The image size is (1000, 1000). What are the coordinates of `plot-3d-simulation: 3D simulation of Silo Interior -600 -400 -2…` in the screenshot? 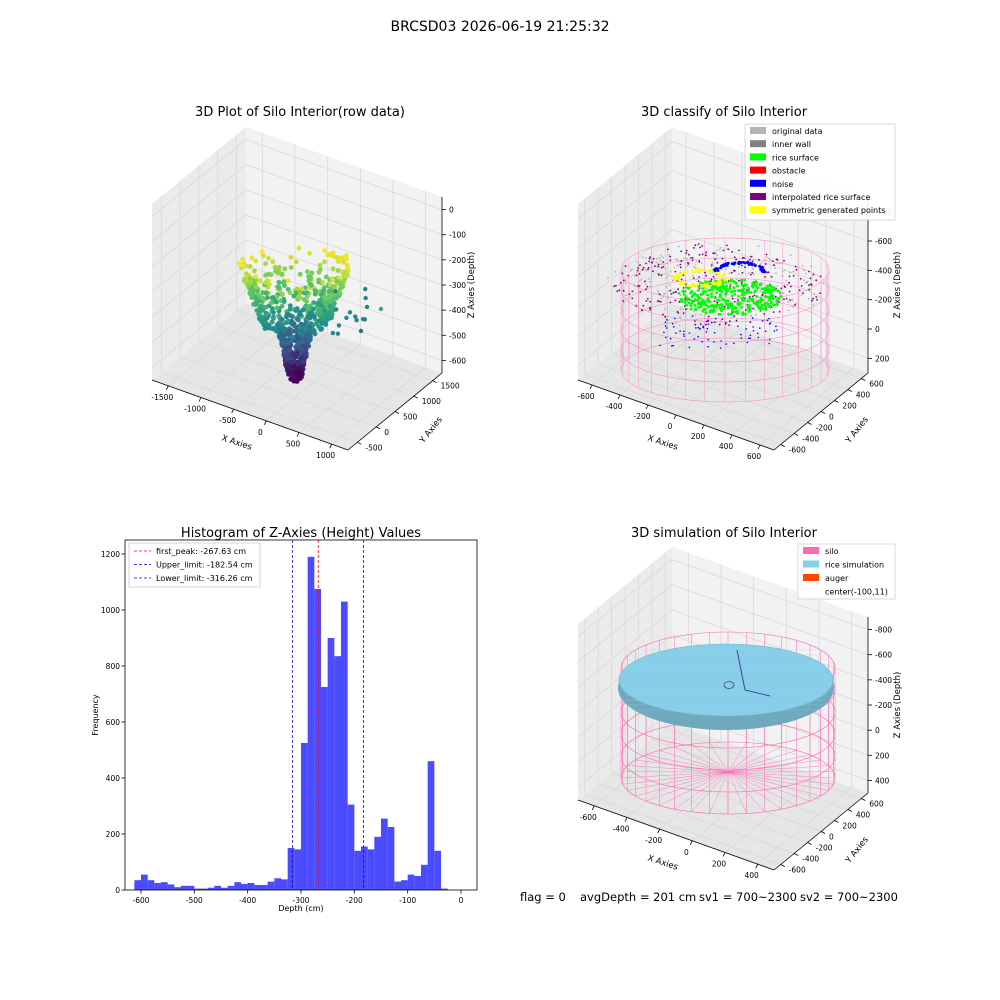 It's located at (740, 703).